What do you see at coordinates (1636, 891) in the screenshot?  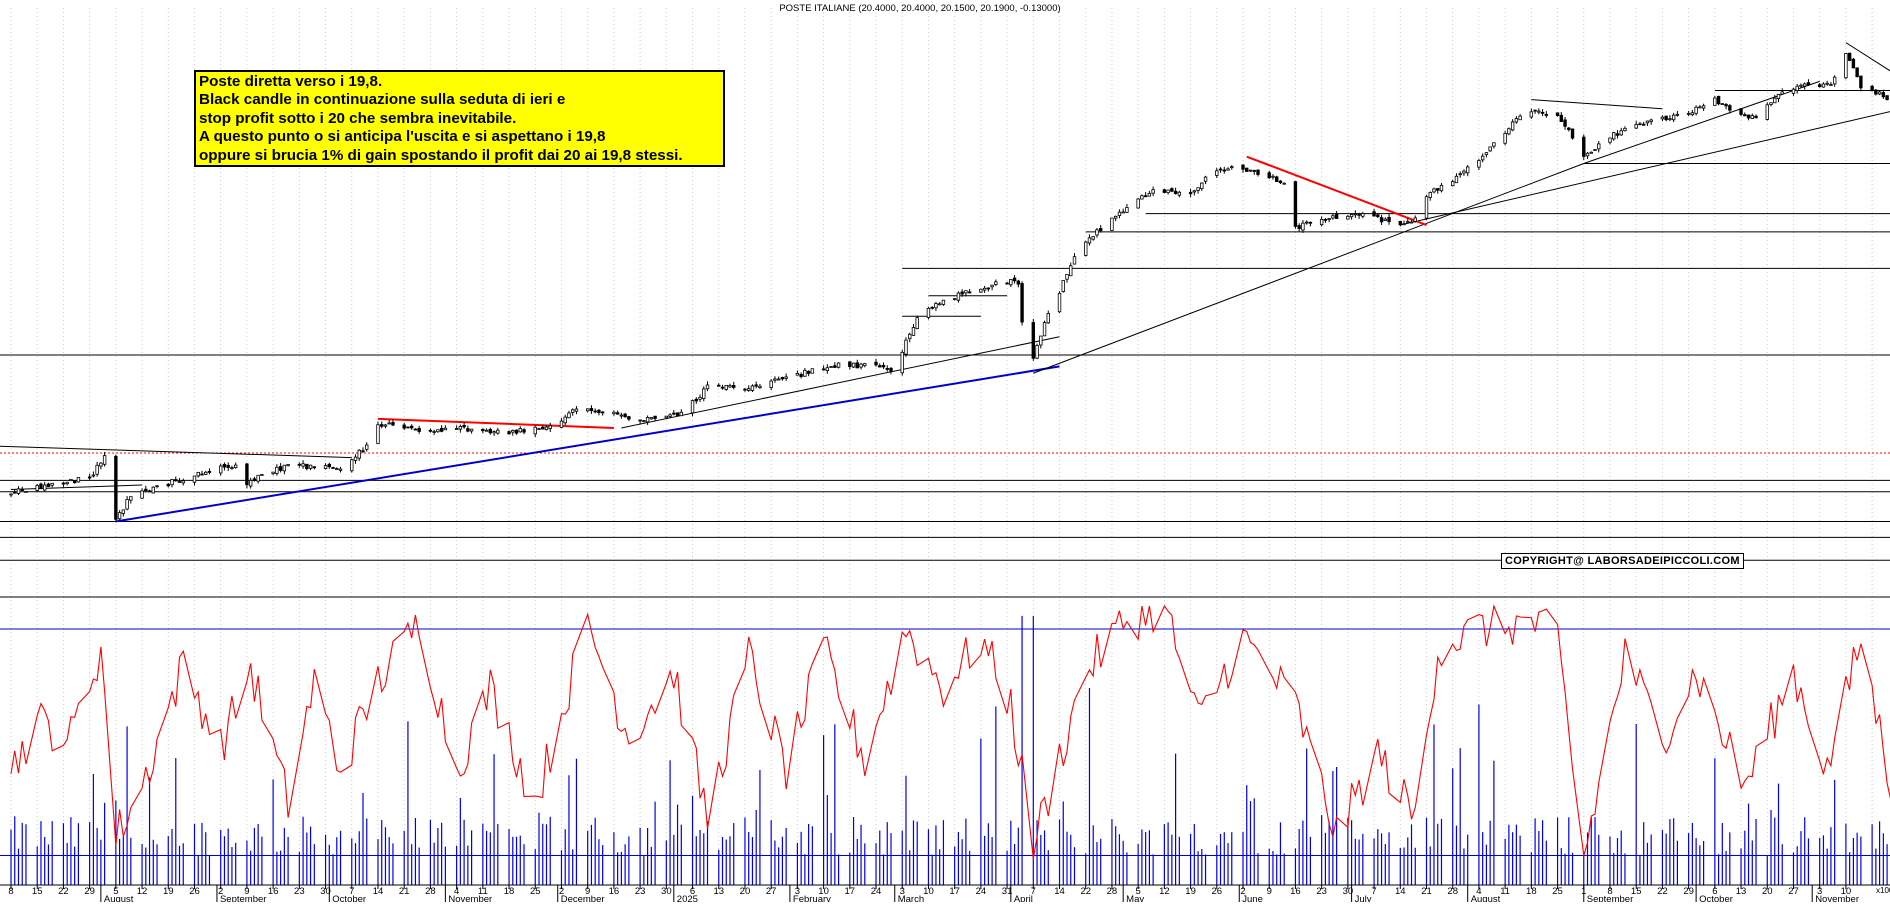 I see `x-tick-label: 15` at bounding box center [1636, 891].